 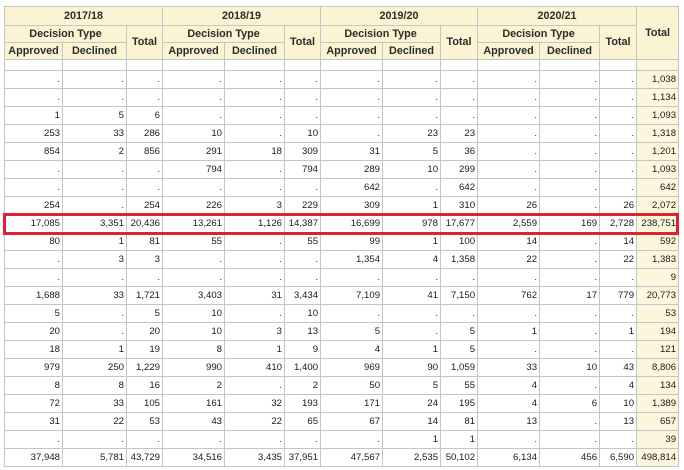 What do you see at coordinates (33, 241) in the screenshot?
I see `table-cell: 80` at bounding box center [33, 241].